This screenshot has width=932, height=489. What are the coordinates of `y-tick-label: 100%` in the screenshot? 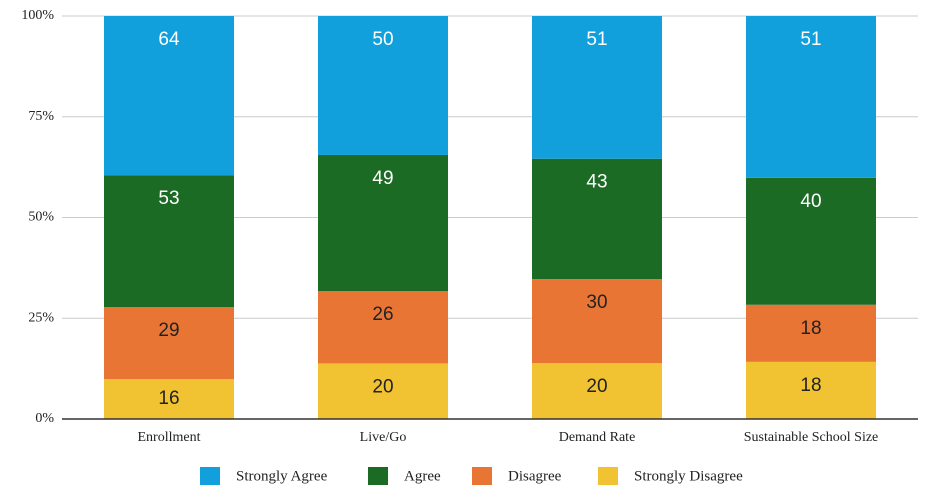 It's located at (37, 15).